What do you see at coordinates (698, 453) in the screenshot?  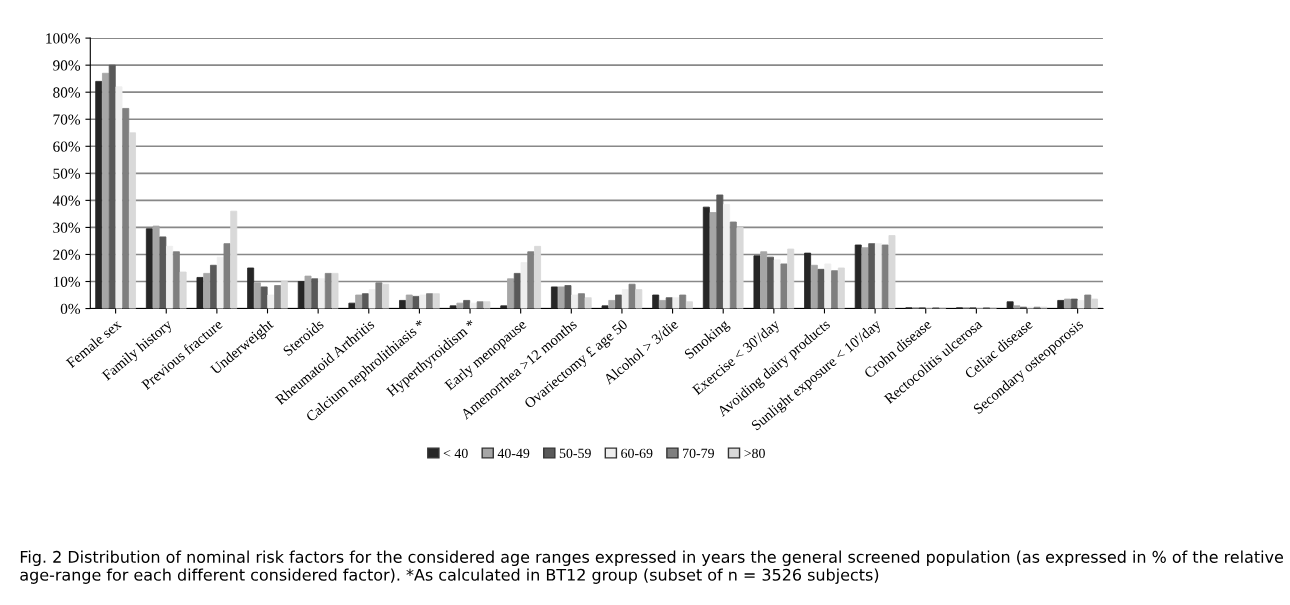 I see `legend-label: 70-79` at bounding box center [698, 453].